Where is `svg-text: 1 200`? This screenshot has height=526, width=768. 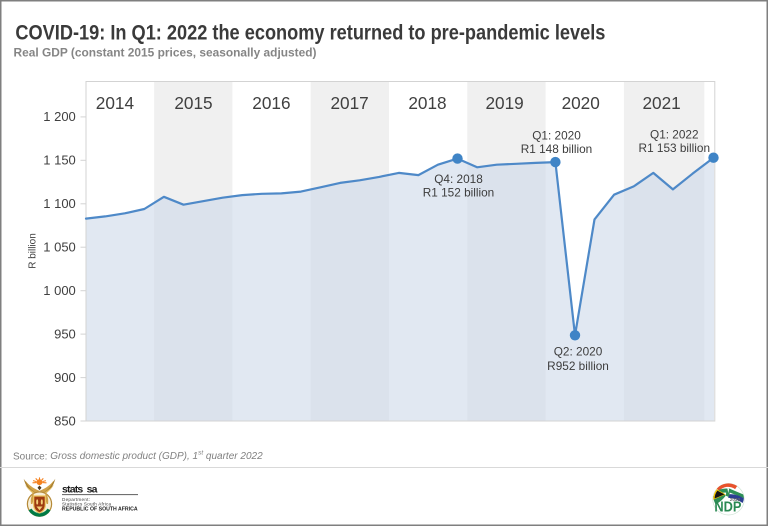 svg-text: 1 200 is located at coordinates (59, 116).